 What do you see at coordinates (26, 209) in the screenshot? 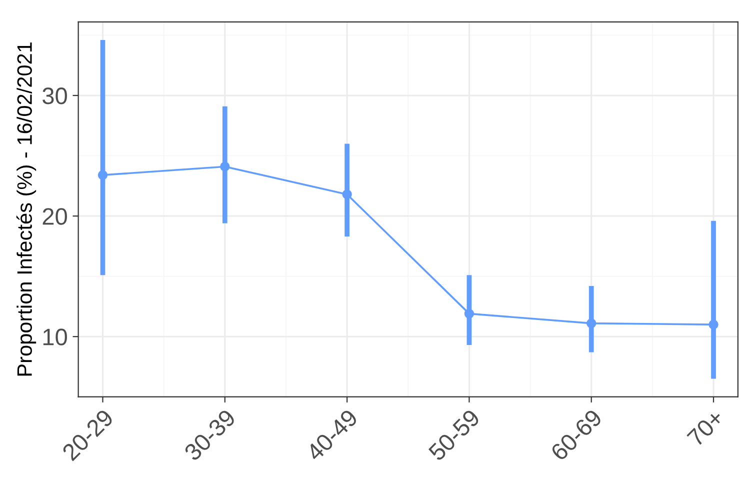
I see `y-axis-title: Proportion Infectés (%) - 16/02/2021` at bounding box center [26, 209].